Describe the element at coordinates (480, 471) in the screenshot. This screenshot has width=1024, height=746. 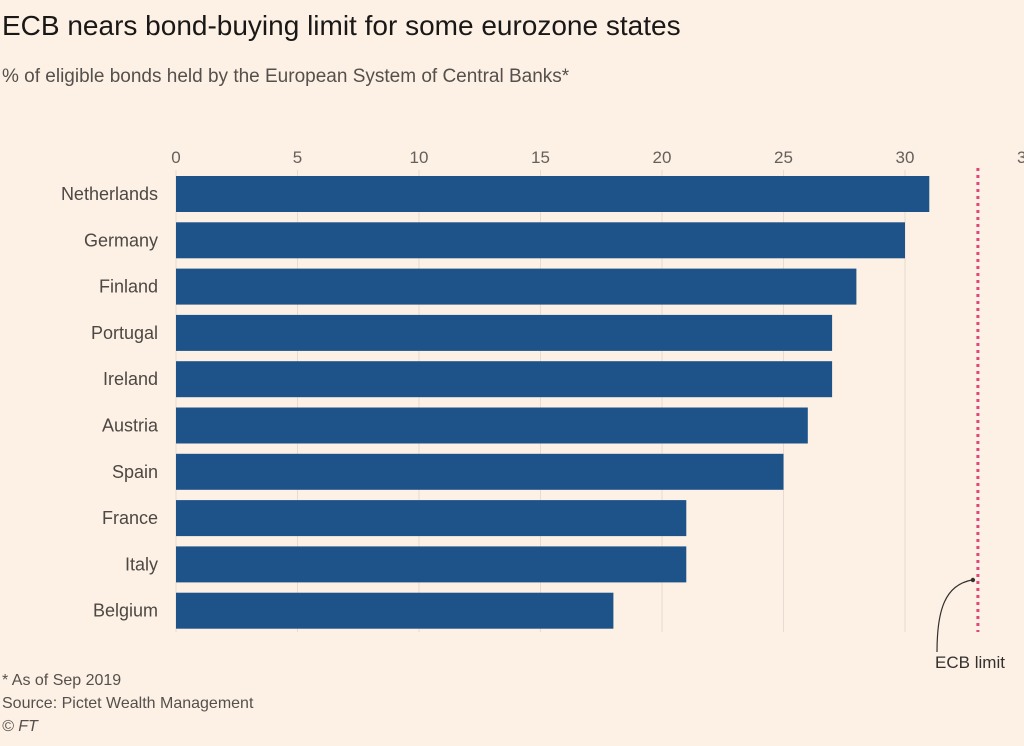
I see `bar-spain` at that location.